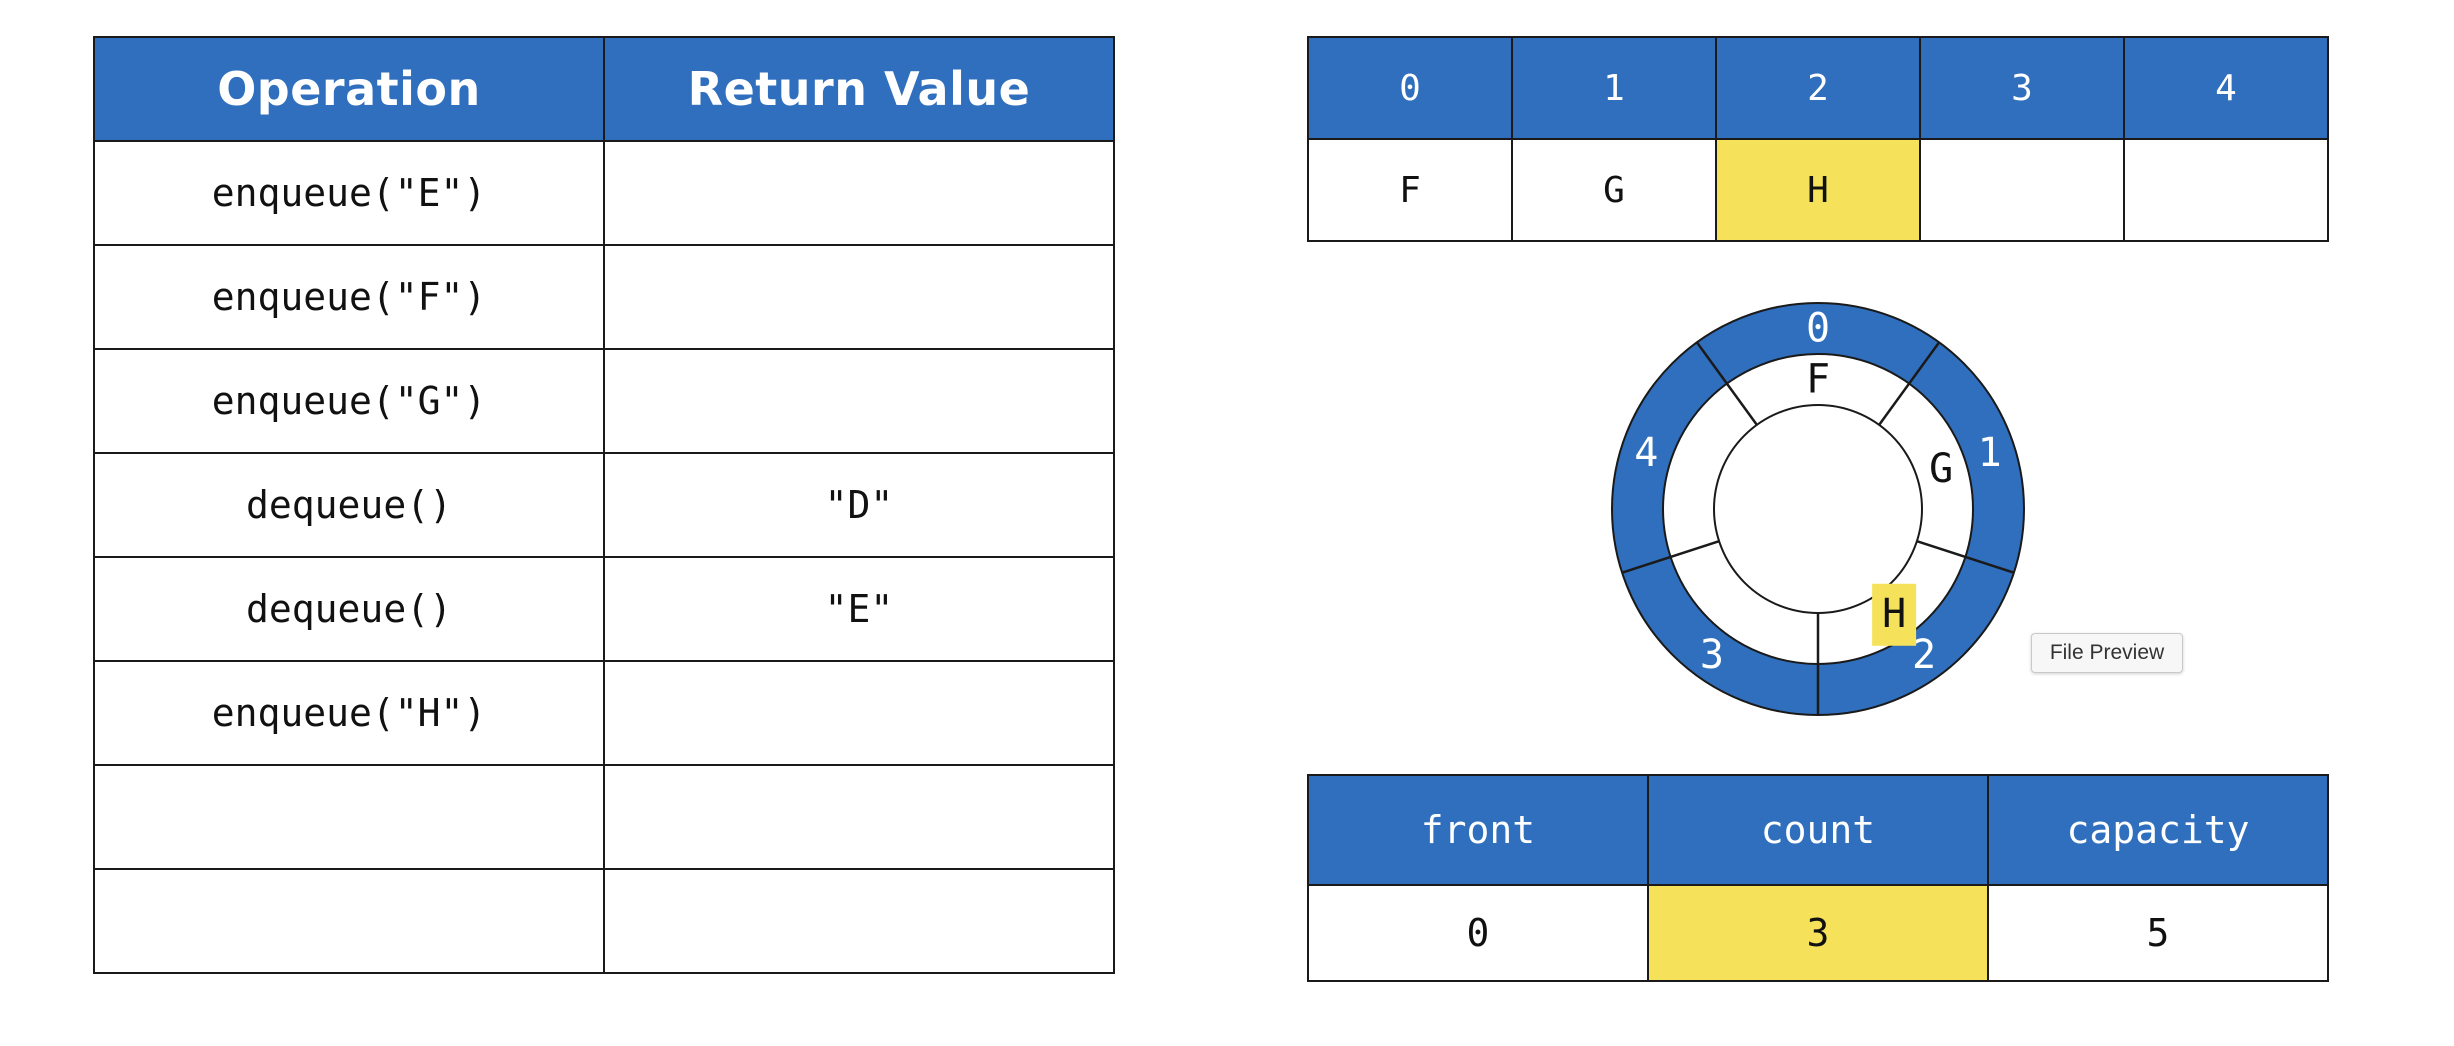 The width and height of the screenshot is (2454, 1046). What do you see at coordinates (349, 297) in the screenshot?
I see `operation-cell: enqueue("F")` at bounding box center [349, 297].